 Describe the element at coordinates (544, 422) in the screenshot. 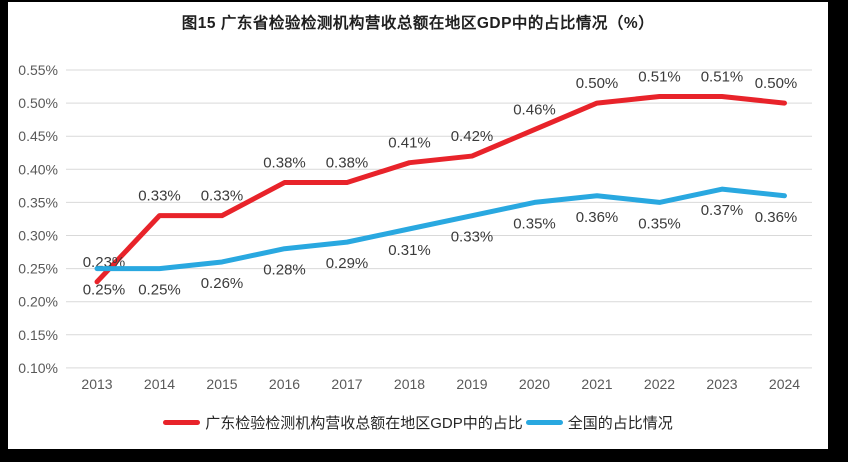

I see `legend-swatch-national-line` at that location.